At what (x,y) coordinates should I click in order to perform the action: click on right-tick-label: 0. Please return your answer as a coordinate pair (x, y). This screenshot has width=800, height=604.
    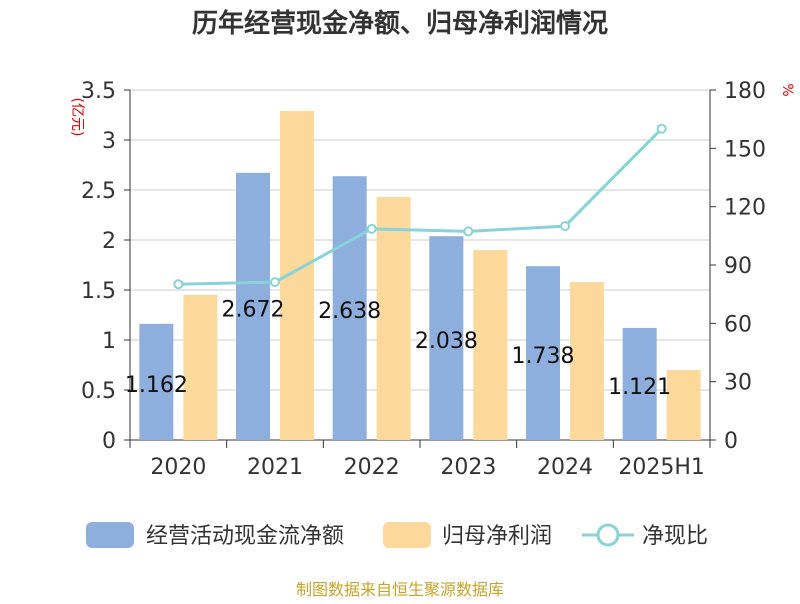
    Looking at the image, I should click on (731, 441).